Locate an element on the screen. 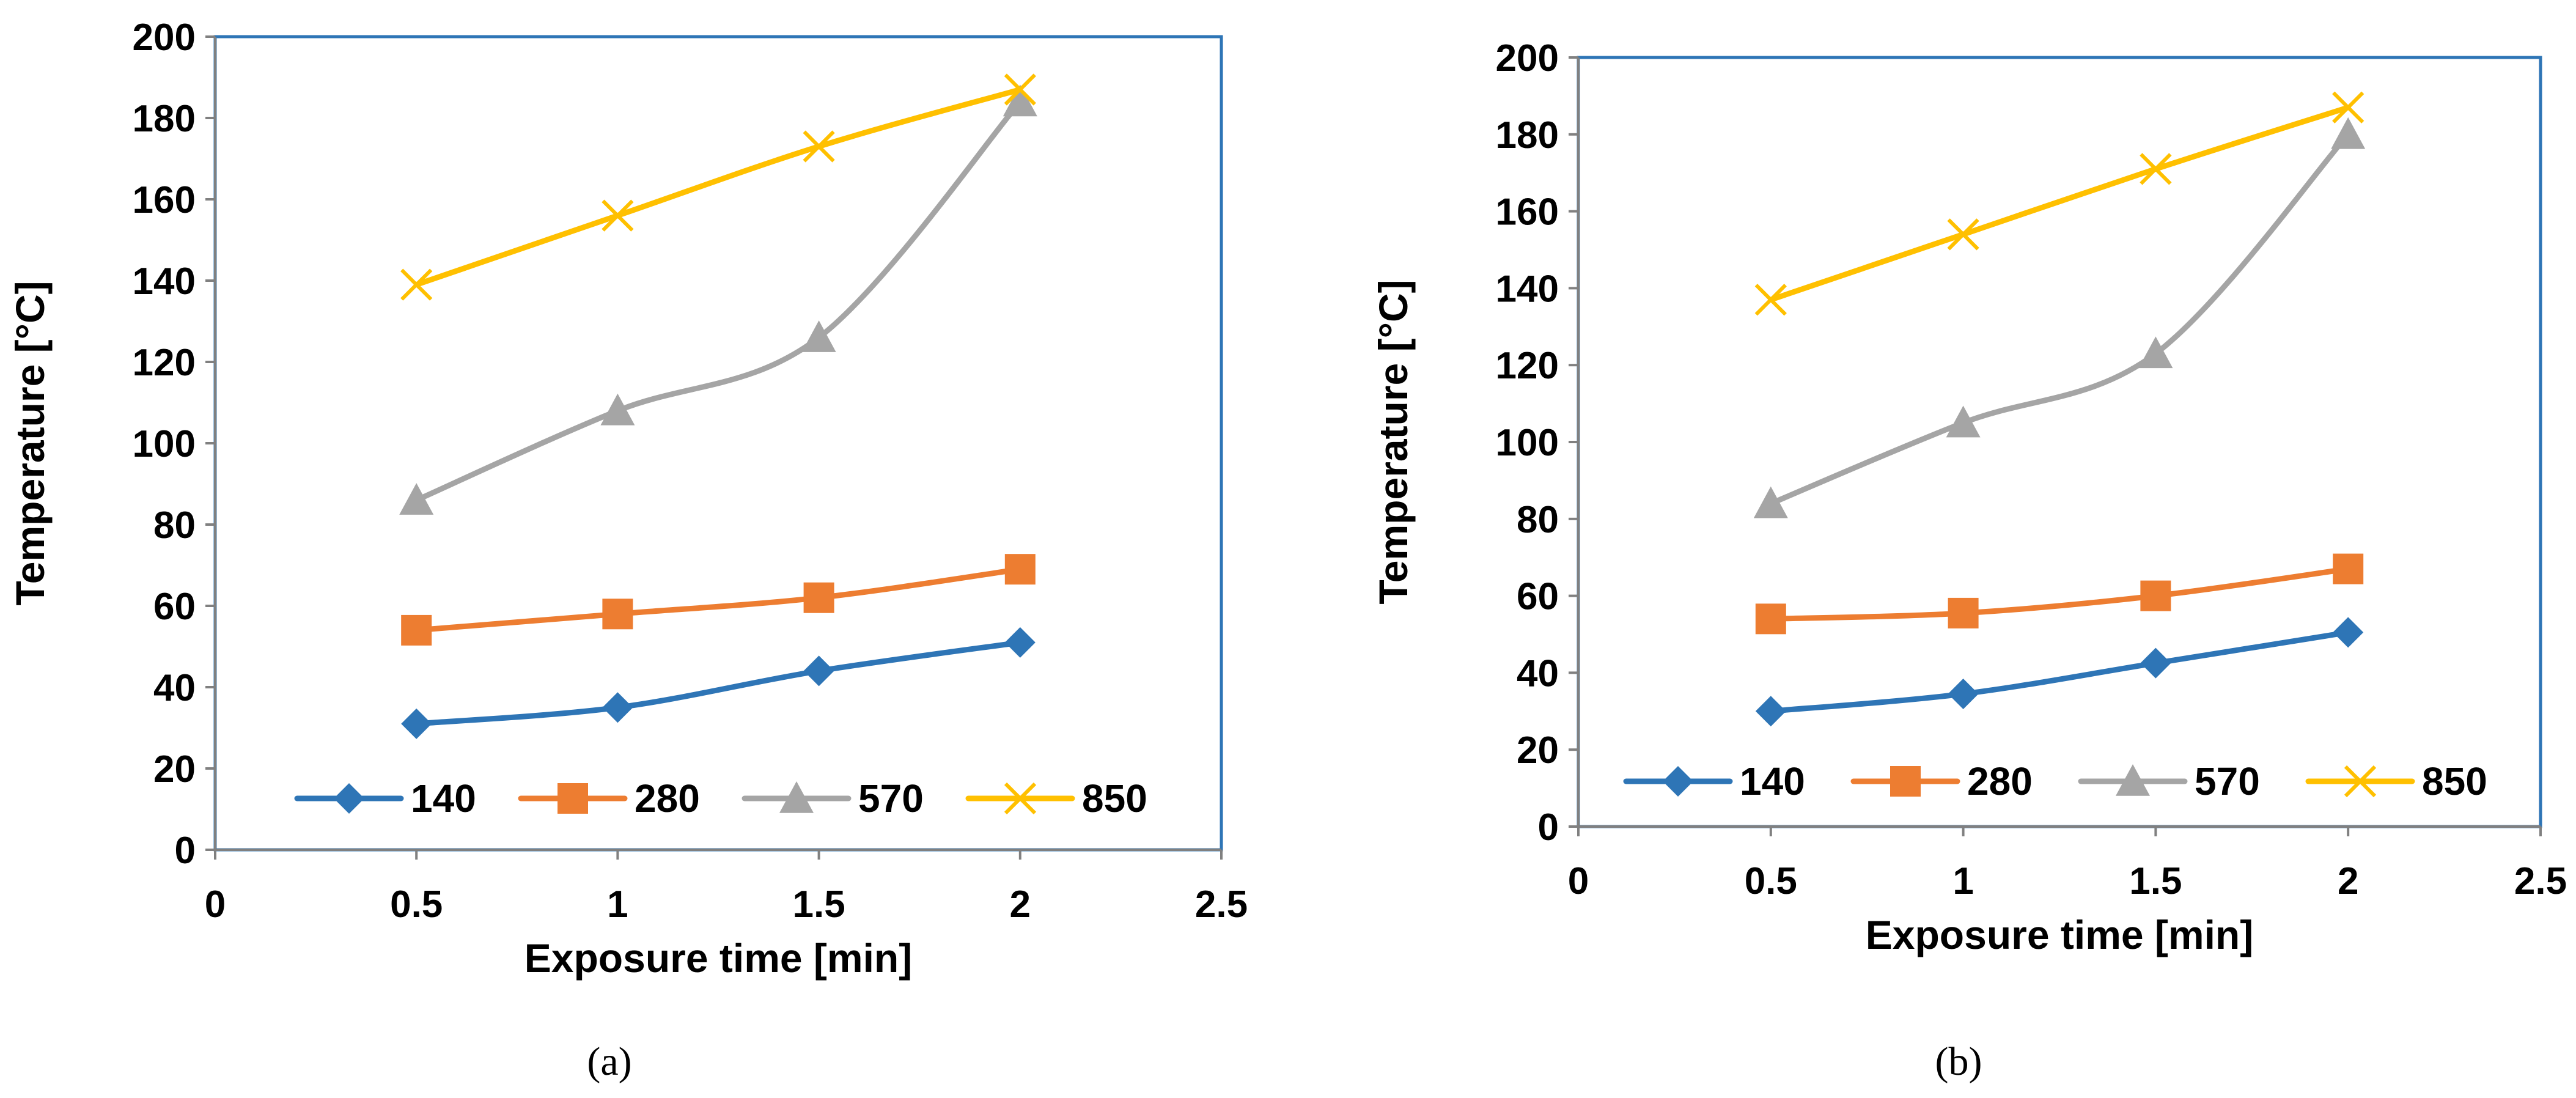 Image resolution: width=2576 pixels, height=1098 pixels. panel-caption: (a) is located at coordinates (609, 1061).